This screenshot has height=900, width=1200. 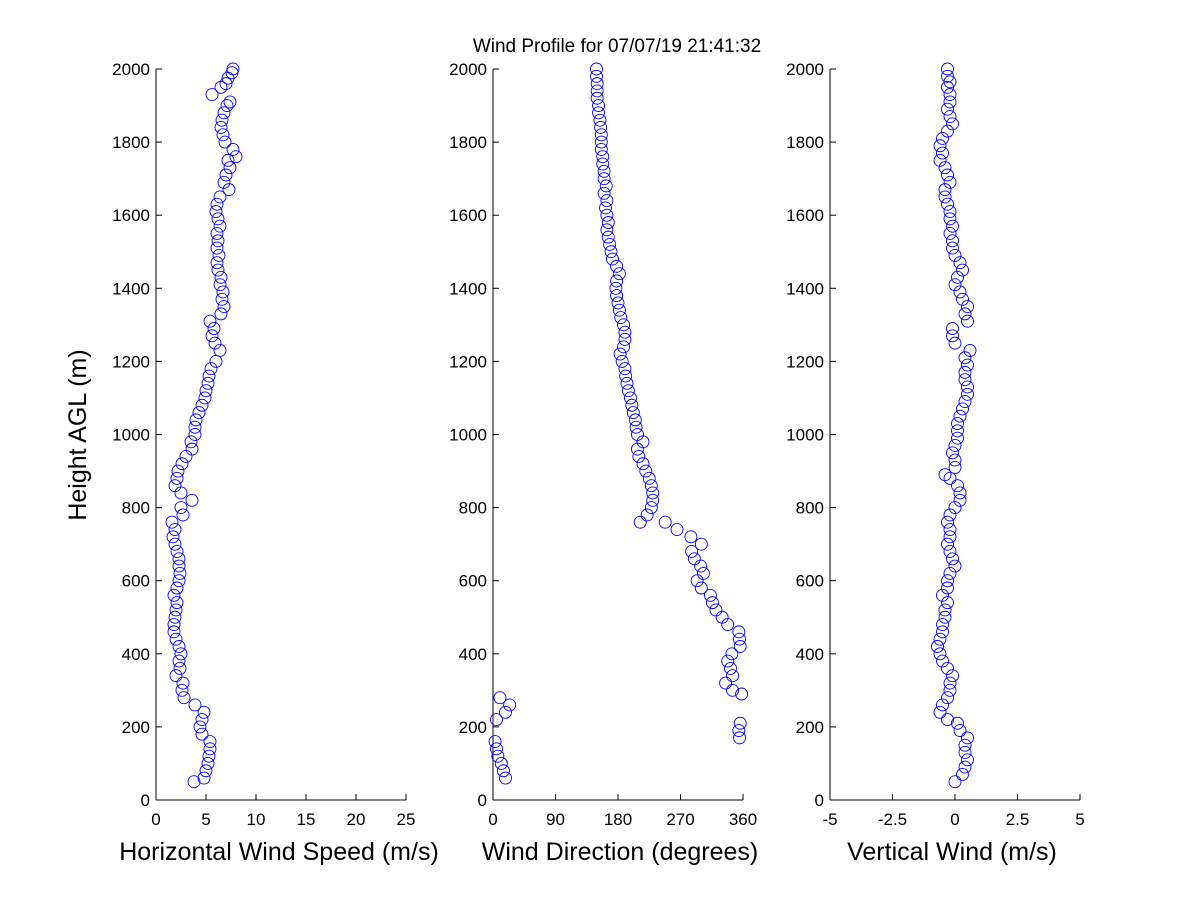 I want to click on y-tick-label: 2000, so click(x=468, y=69).